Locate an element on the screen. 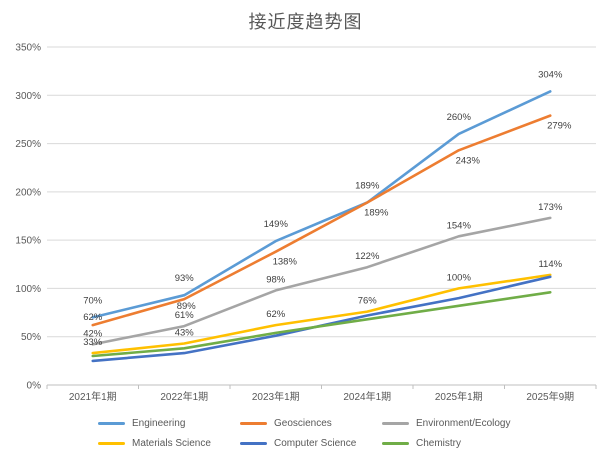  data-label: 100% is located at coordinates (459, 277).